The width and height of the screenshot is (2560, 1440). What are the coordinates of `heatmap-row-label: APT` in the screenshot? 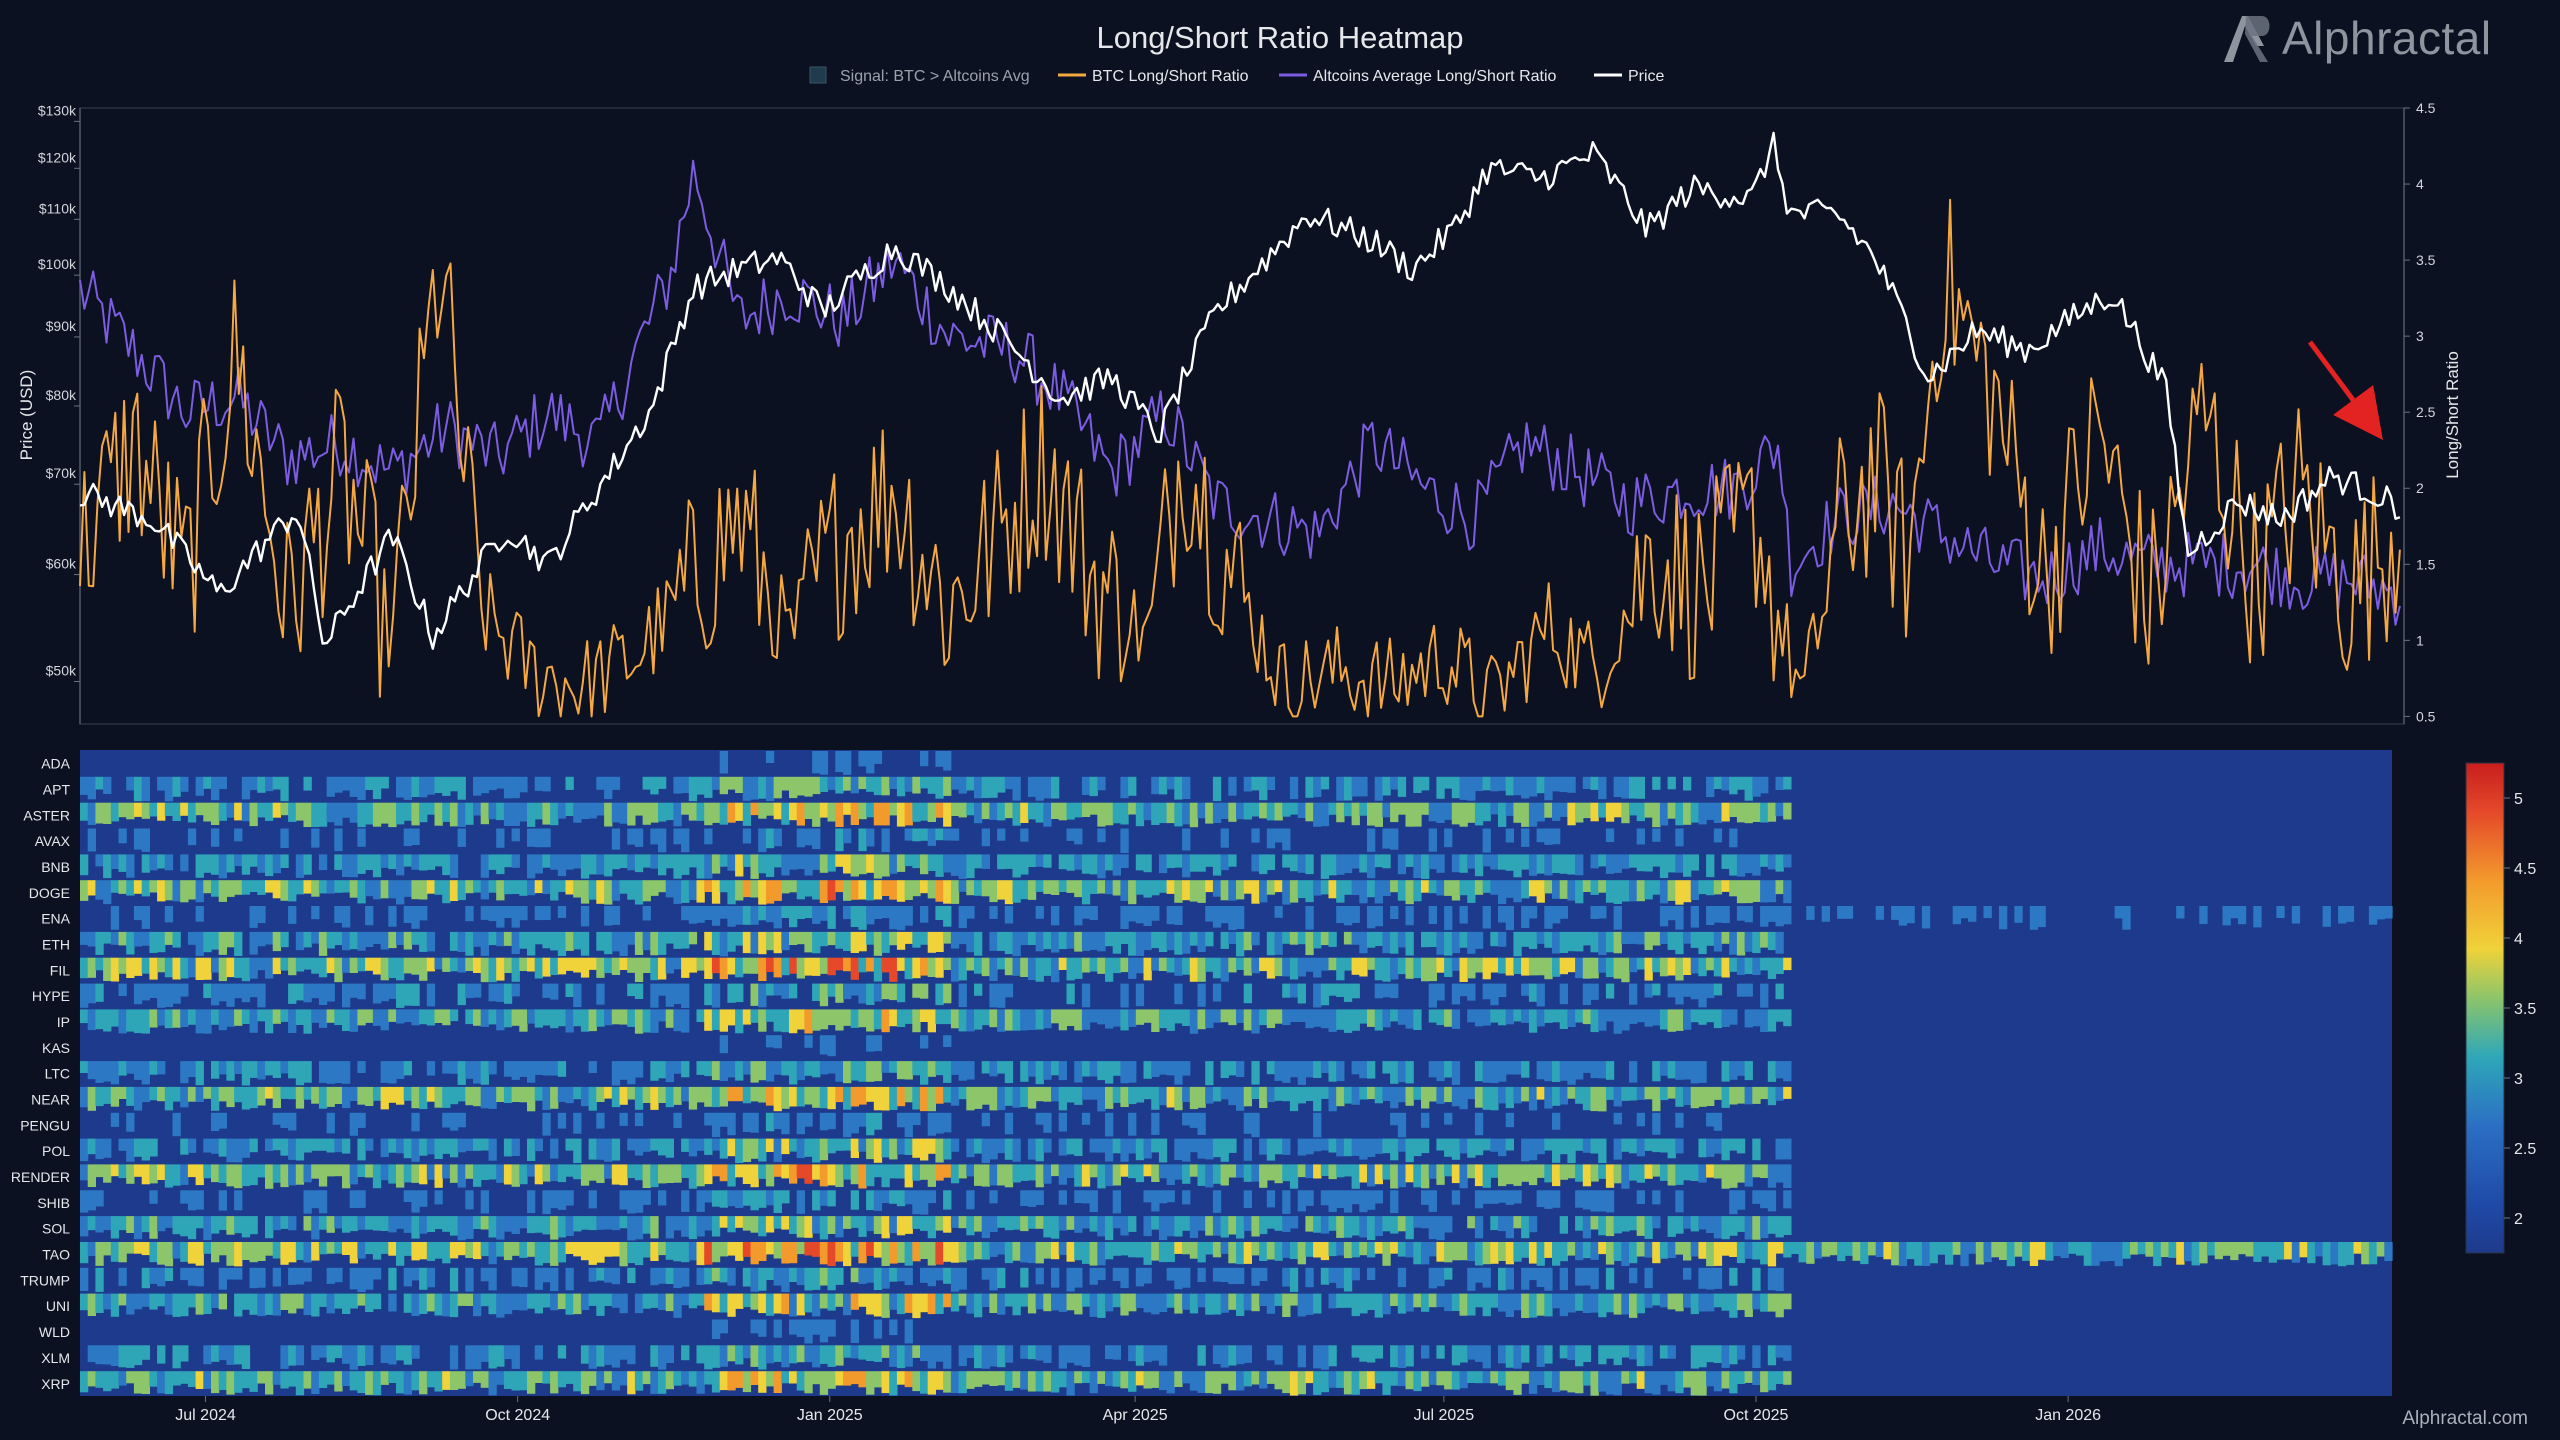 It's located at (57, 789).